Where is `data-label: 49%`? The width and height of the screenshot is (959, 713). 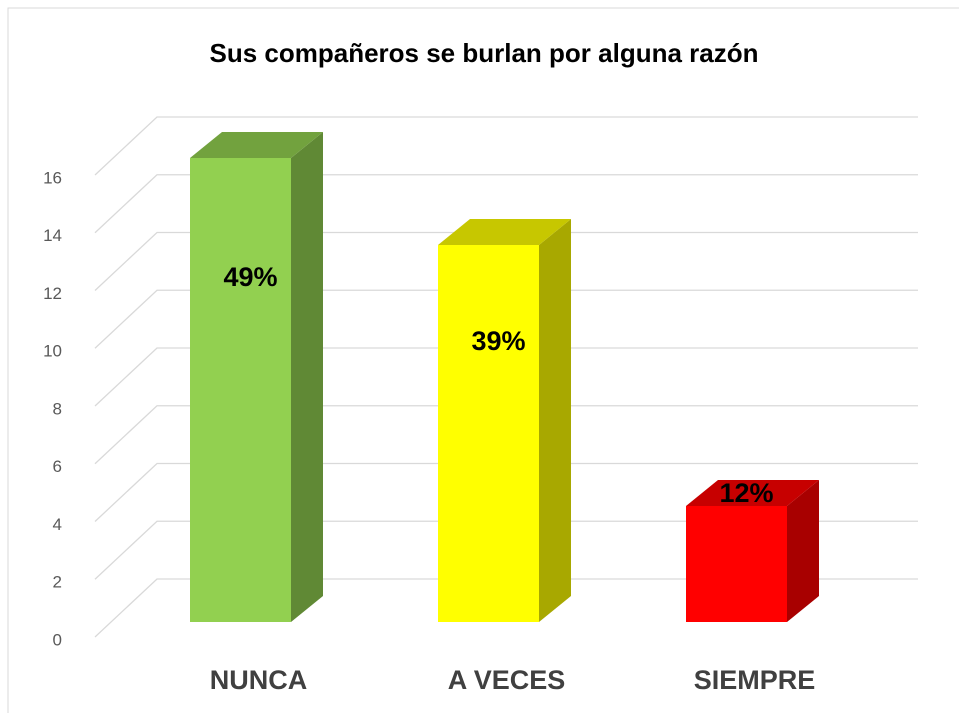 data-label: 49% is located at coordinates (250, 277).